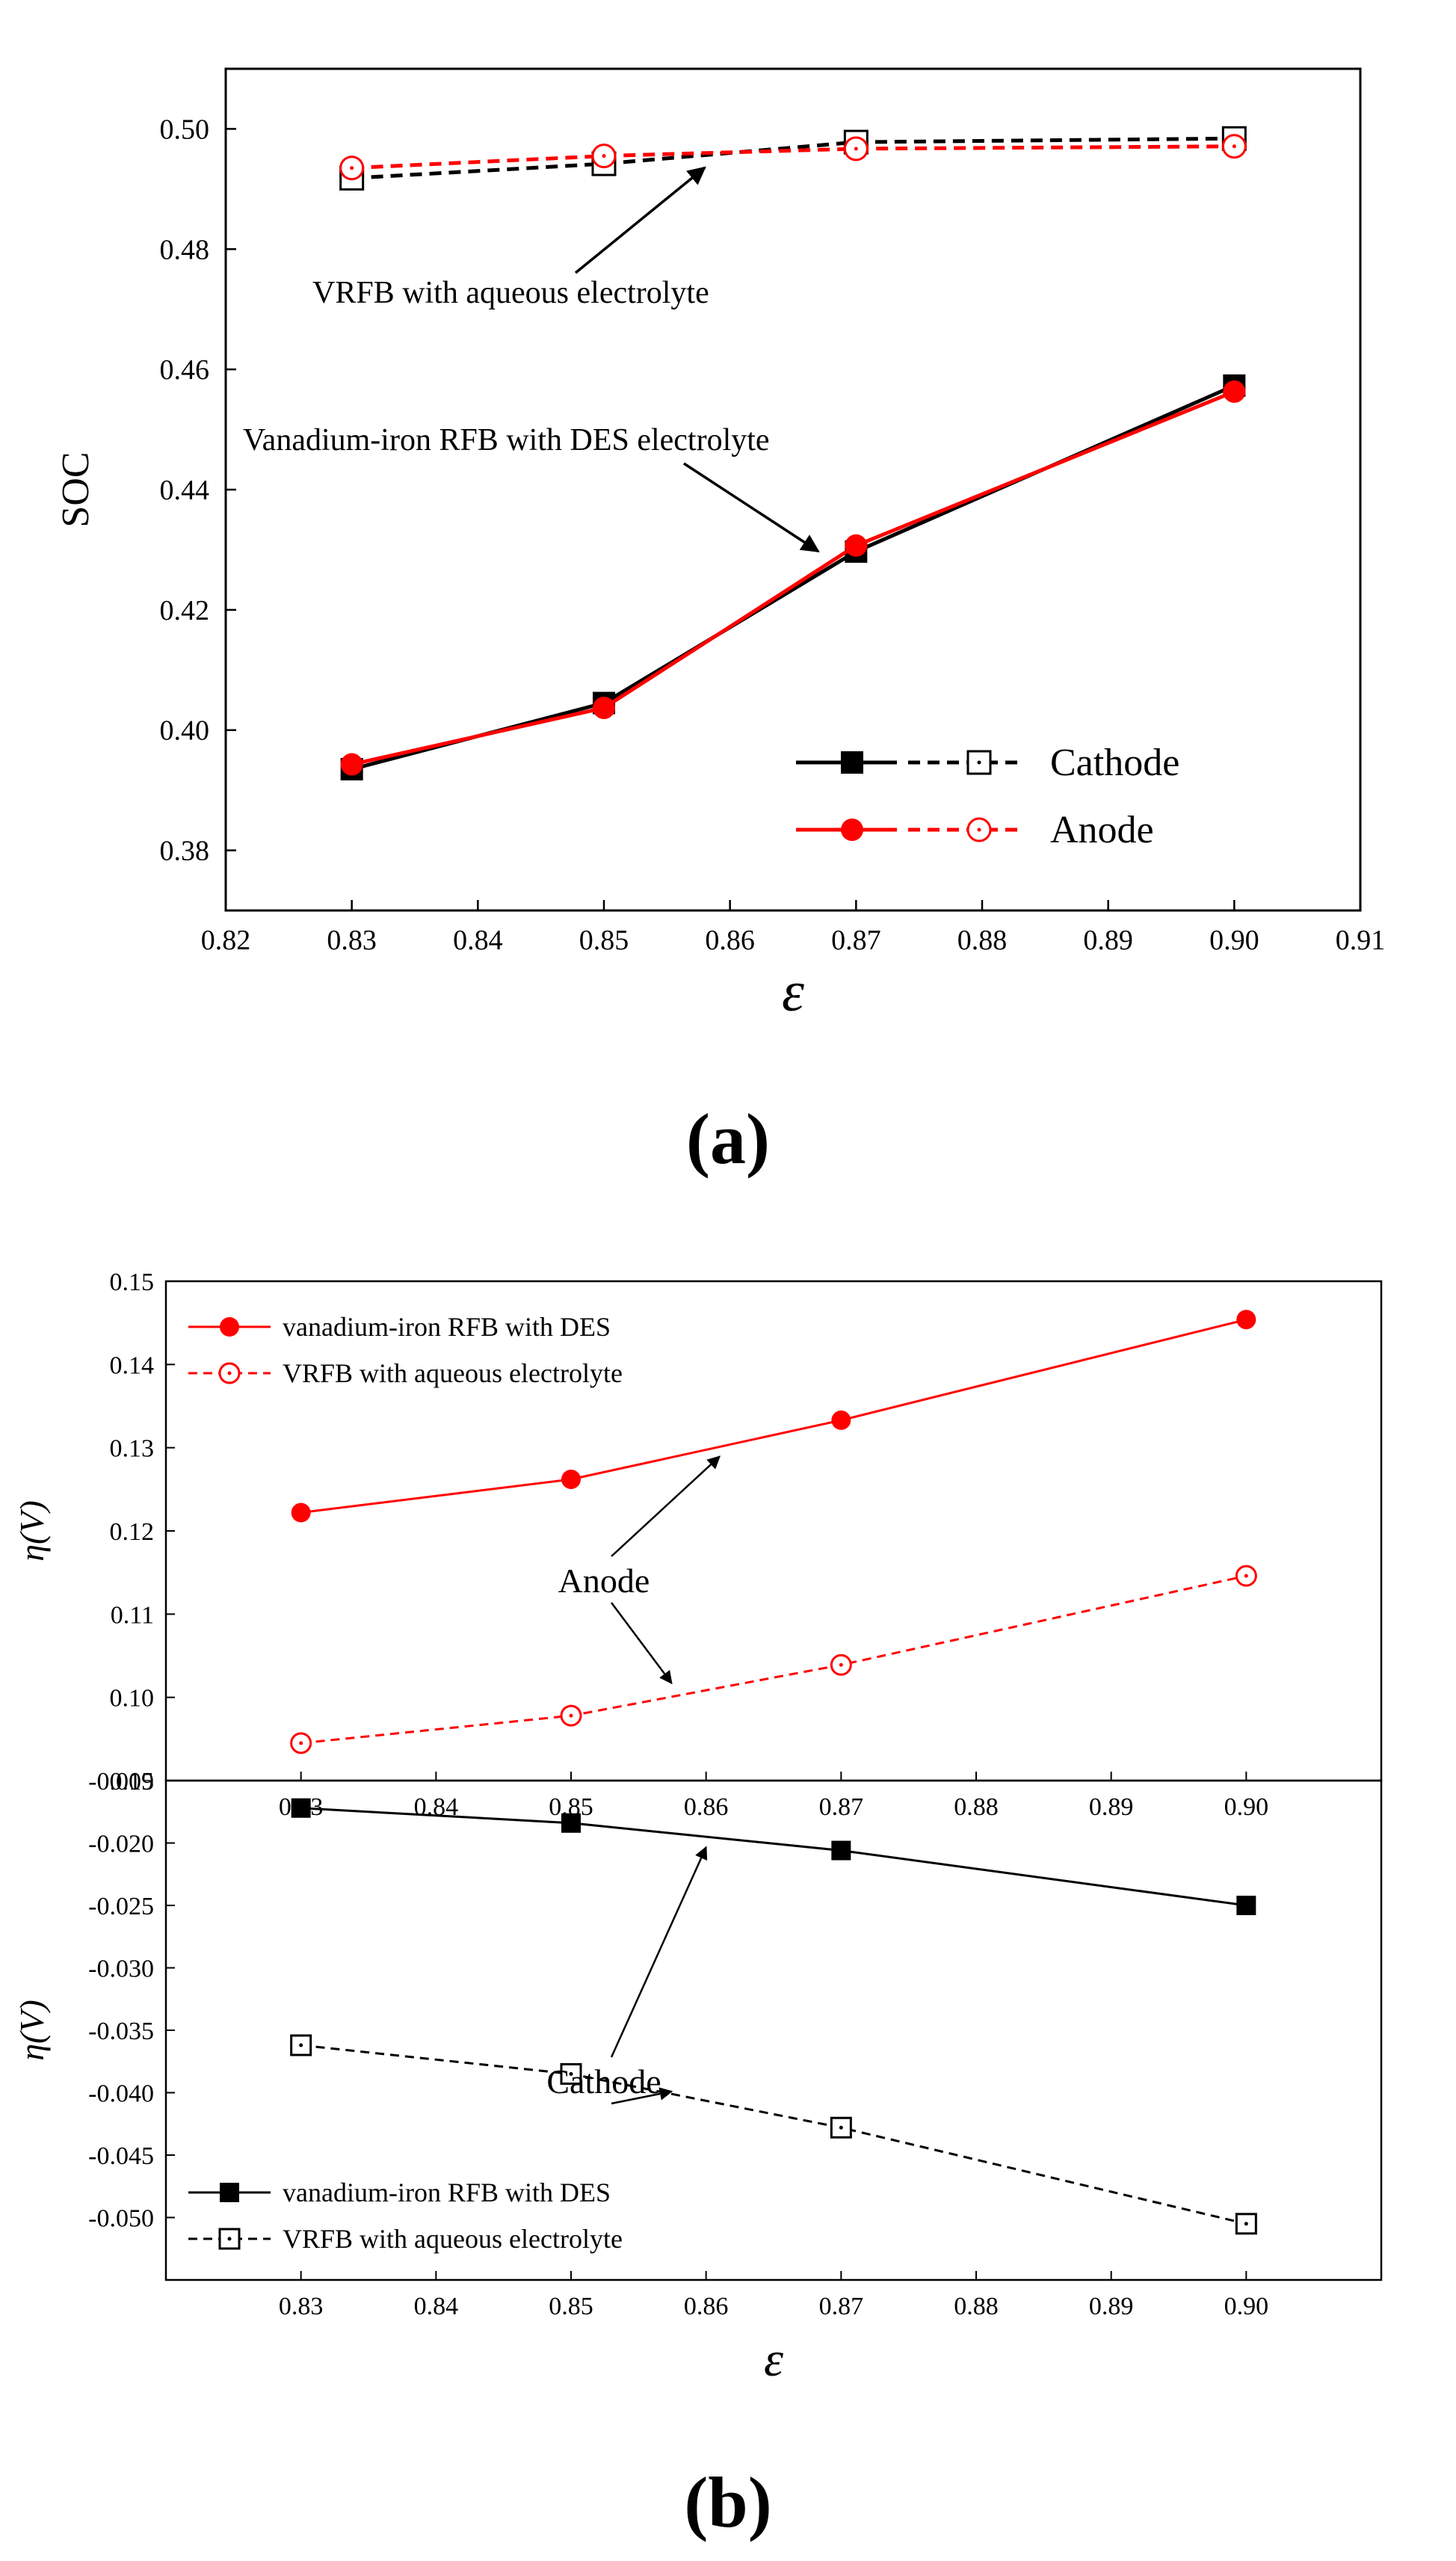 This screenshot has width=1456, height=2561. Describe the element at coordinates (1102, 830) in the screenshot. I see `legend-label-a-1: Anode` at that location.